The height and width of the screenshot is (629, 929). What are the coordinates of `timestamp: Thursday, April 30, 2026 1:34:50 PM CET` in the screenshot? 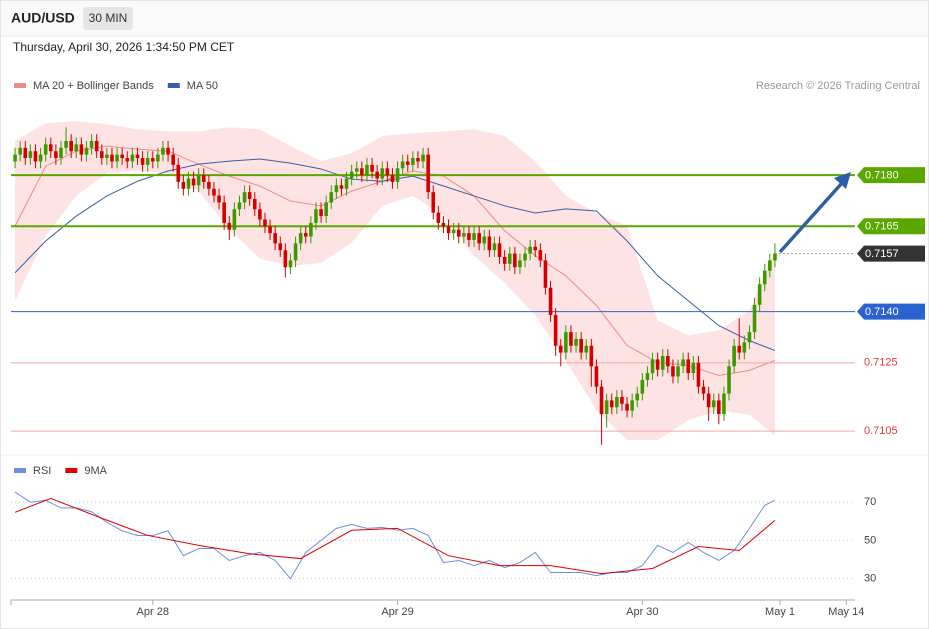 It's located at (124, 47).